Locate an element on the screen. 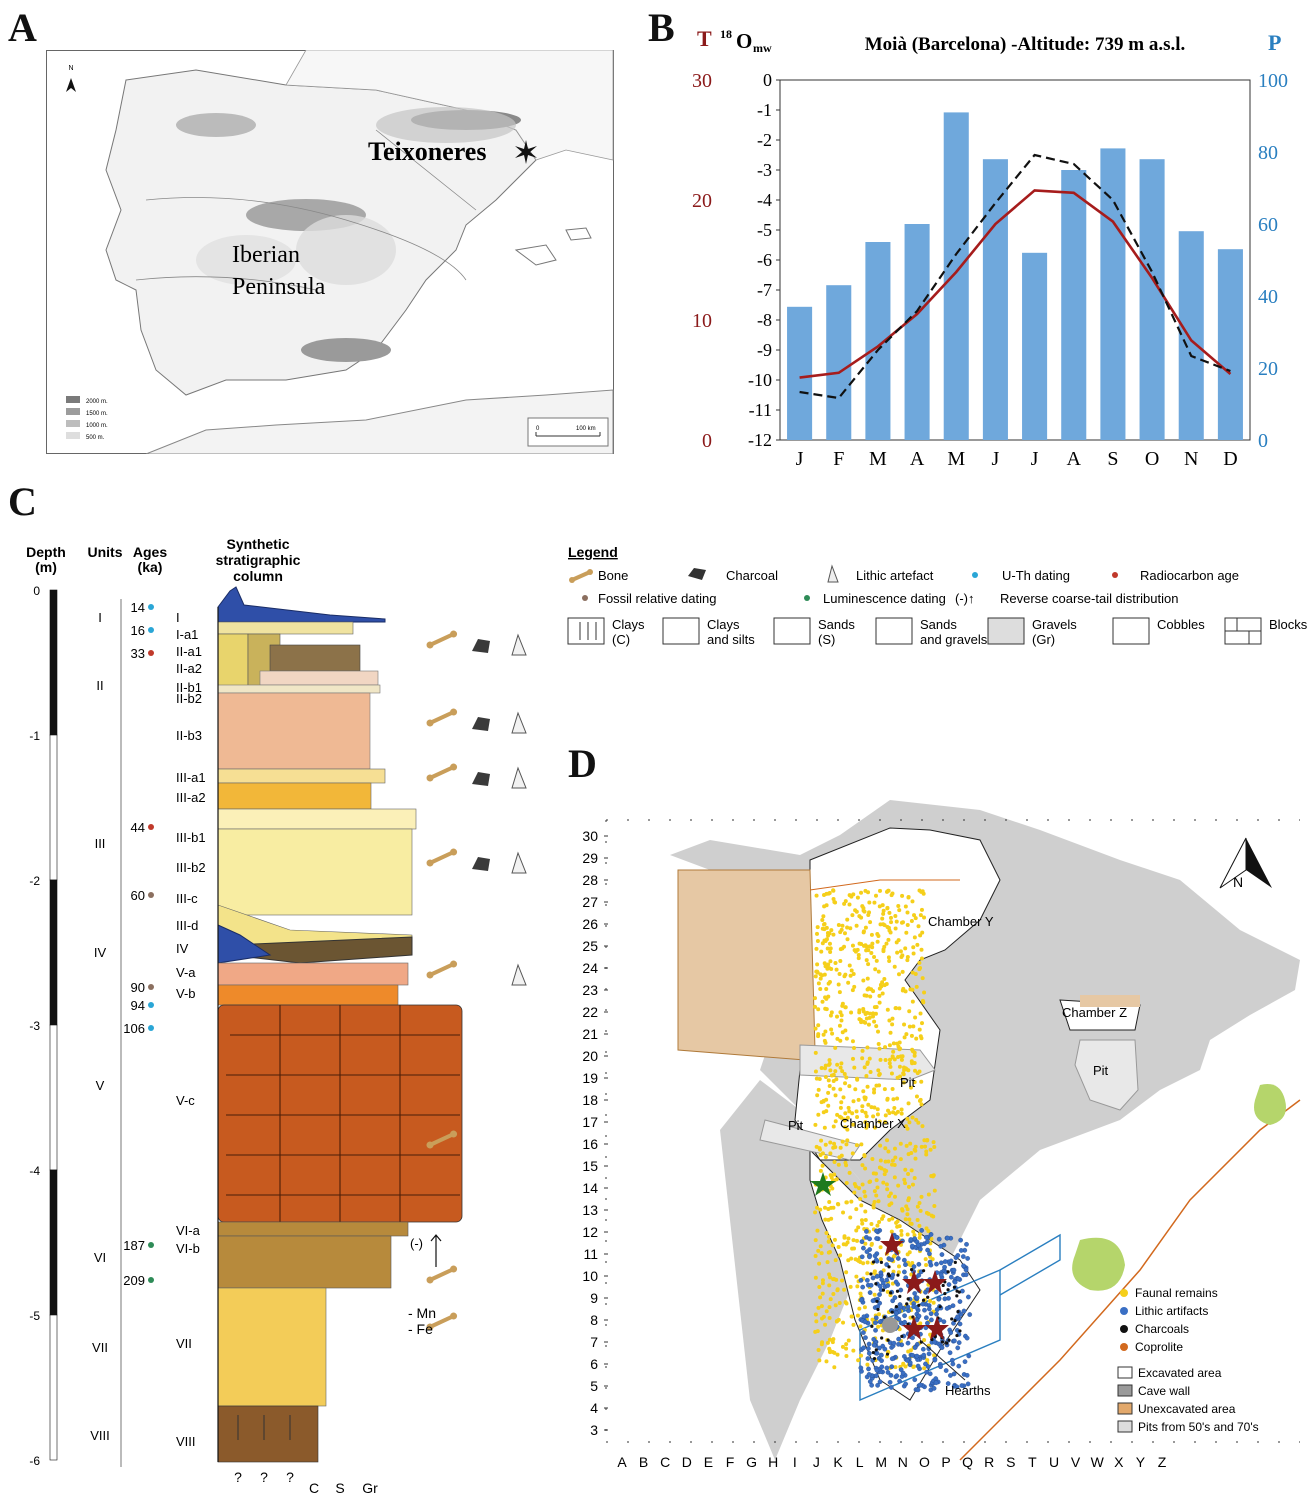  chamber-x-label: Chamber X is located at coordinates (873, 1123).